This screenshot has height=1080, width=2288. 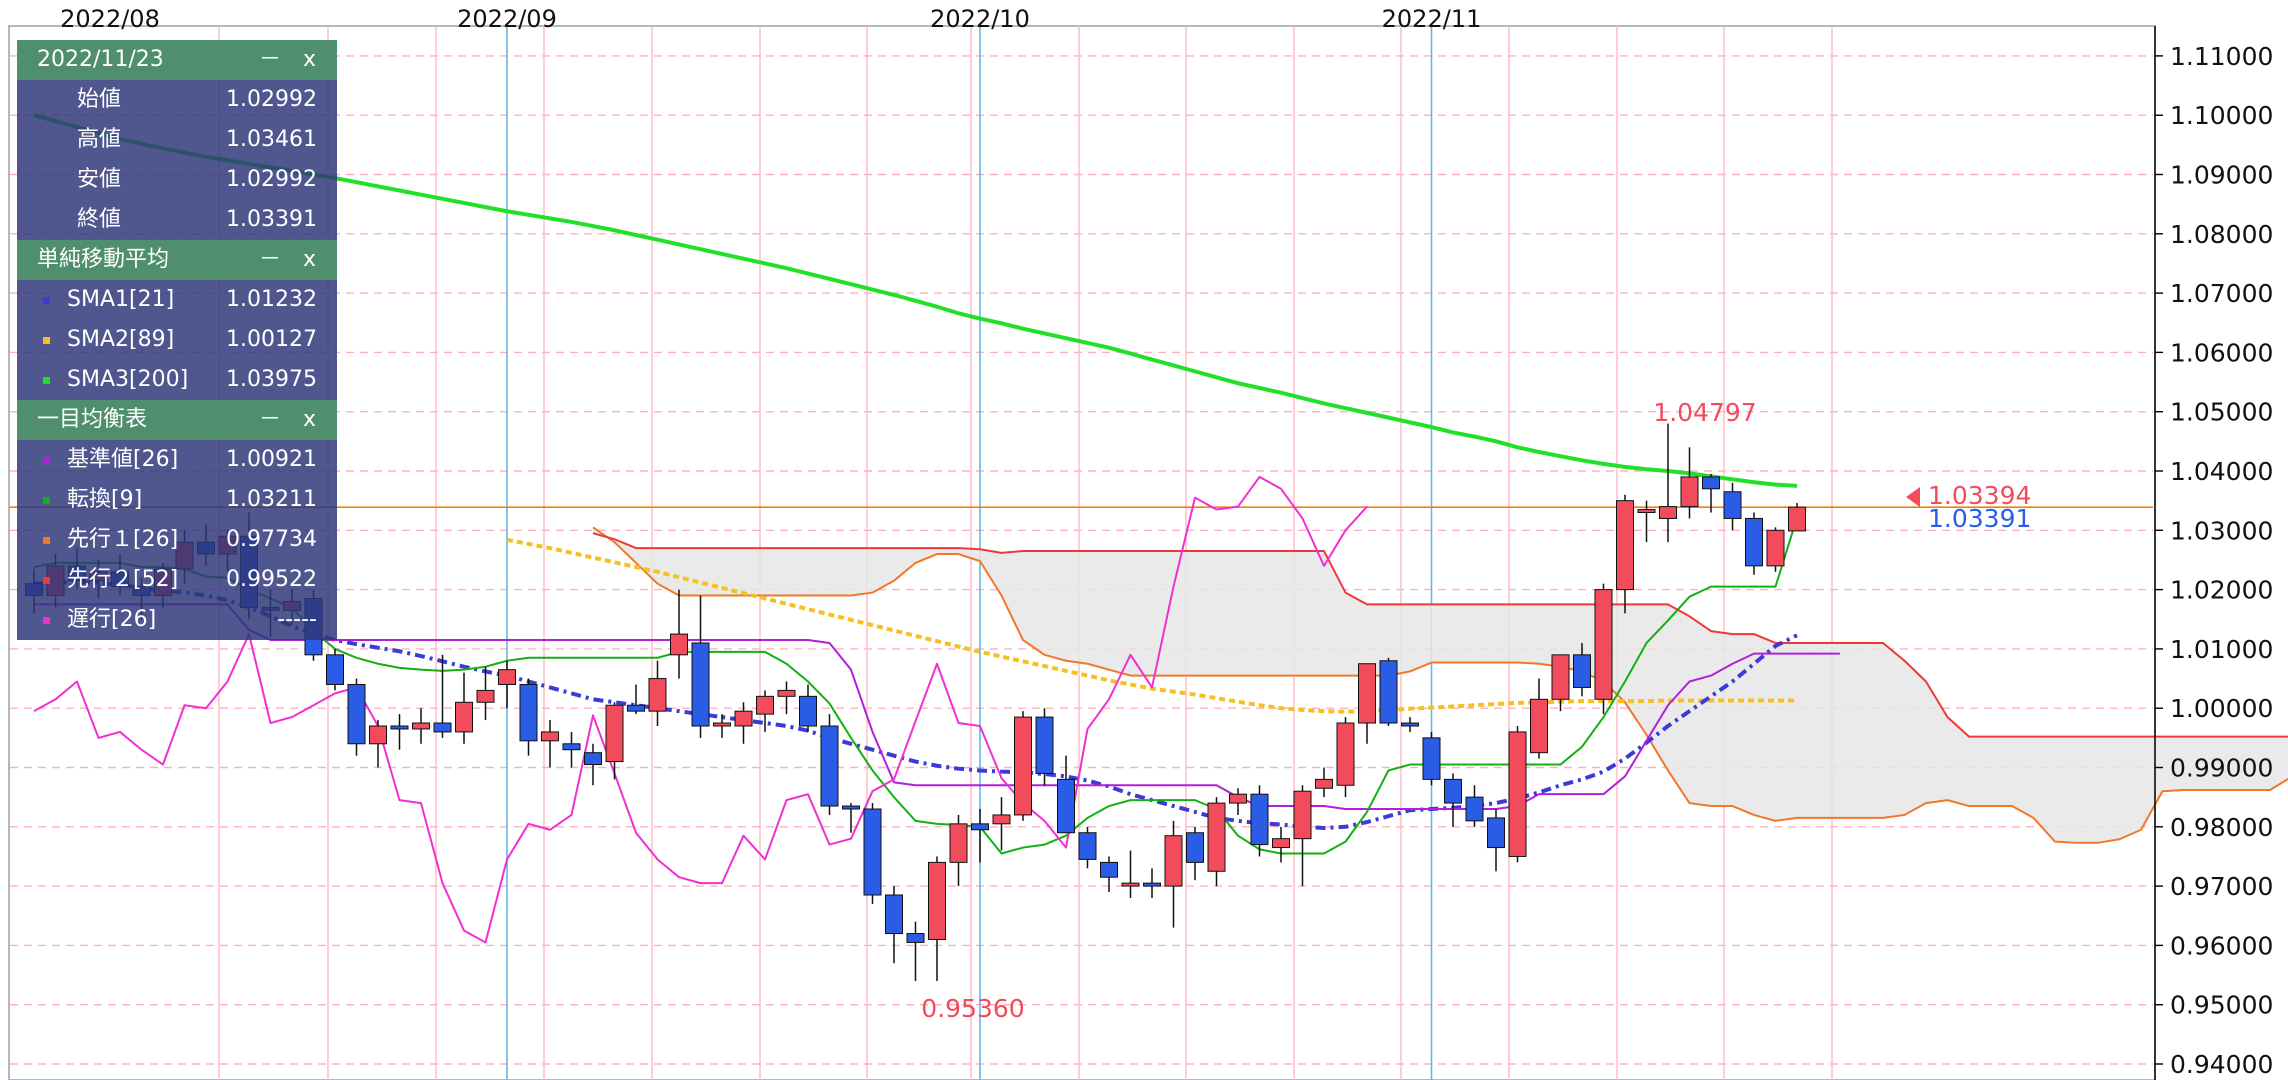 What do you see at coordinates (177, 180) in the screenshot?
I see `ohlc-row-low: 安値 1.02992` at bounding box center [177, 180].